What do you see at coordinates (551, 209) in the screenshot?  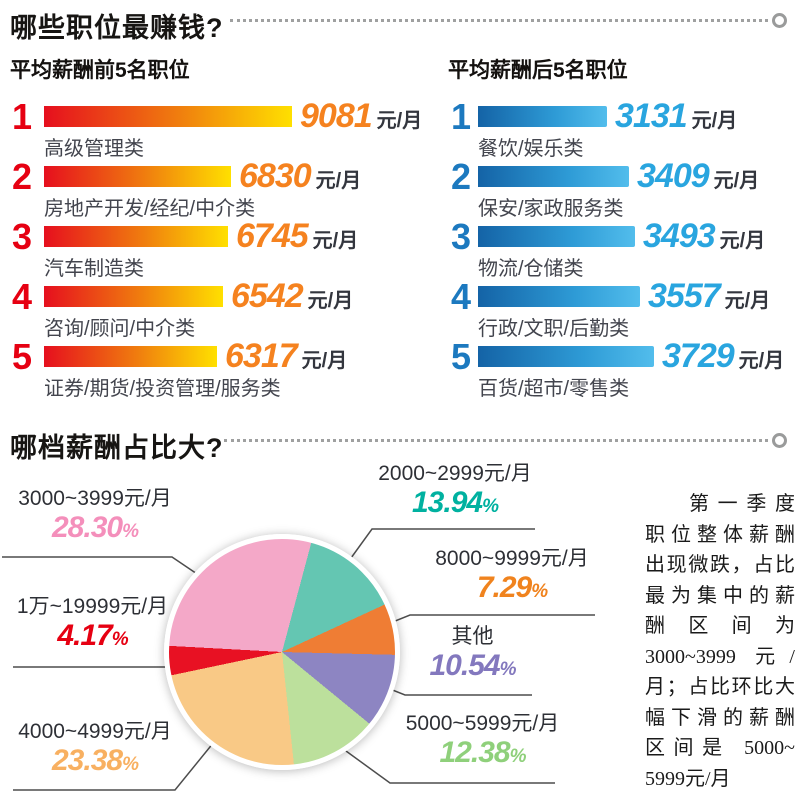 I see `category-label: 保安/家政服务类` at bounding box center [551, 209].